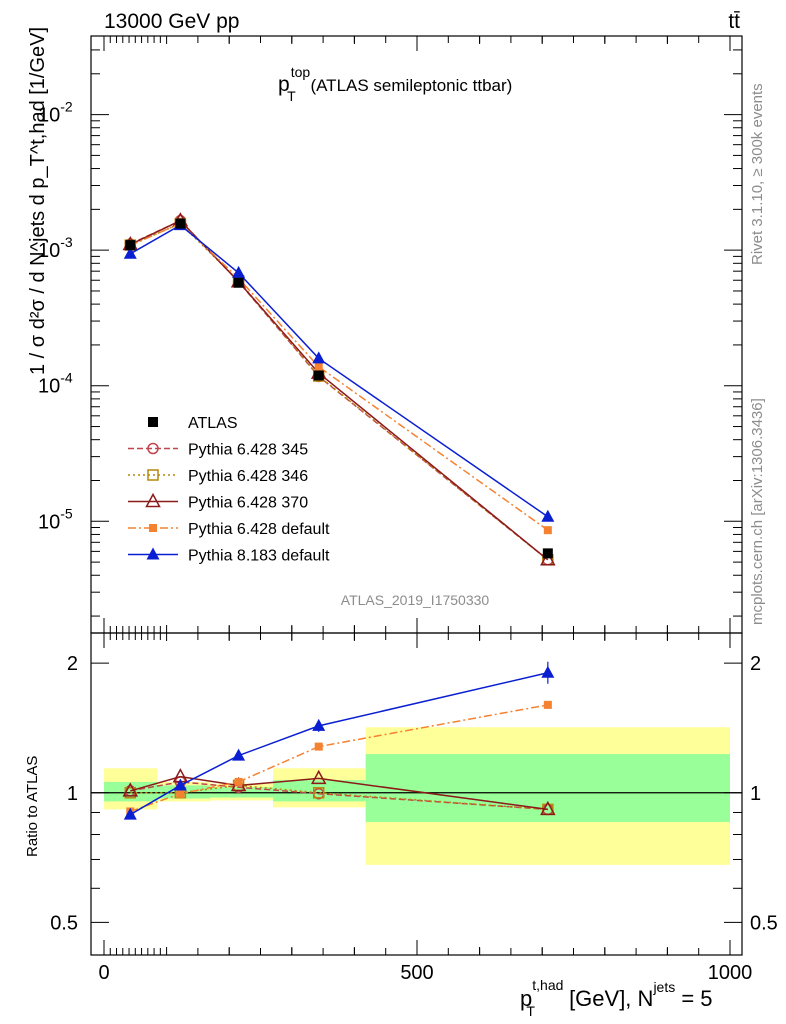 This screenshot has width=786, height=1024. What do you see at coordinates (64, 923) in the screenshot?
I see `ratio-y-tick-label: 0.5` at bounding box center [64, 923].